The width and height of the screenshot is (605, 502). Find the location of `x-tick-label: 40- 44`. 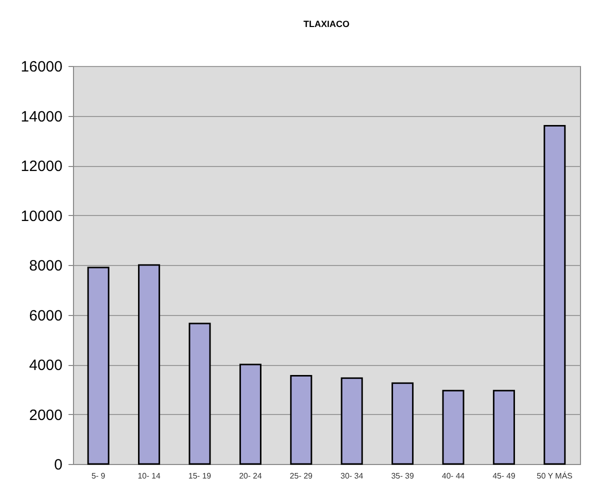

x-tick-label: 40- 44 is located at coordinates (454, 476).